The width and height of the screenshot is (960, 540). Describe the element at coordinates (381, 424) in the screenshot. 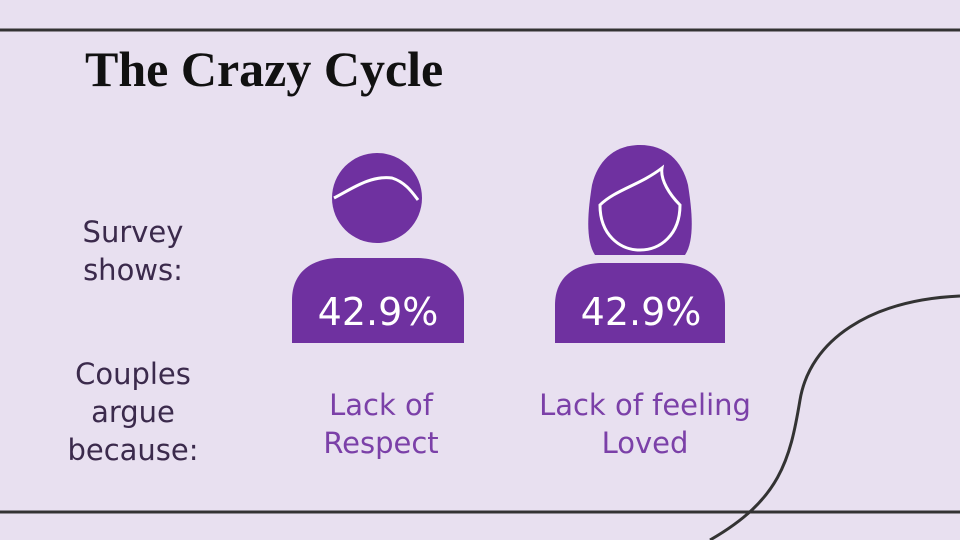

I see `figure-label: Lack of Respect` at that location.